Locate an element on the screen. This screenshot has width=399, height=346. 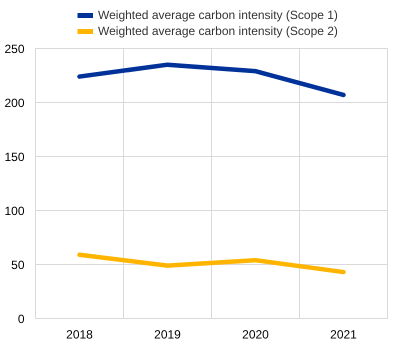
y-tick-label: 100 is located at coordinates (14, 211).